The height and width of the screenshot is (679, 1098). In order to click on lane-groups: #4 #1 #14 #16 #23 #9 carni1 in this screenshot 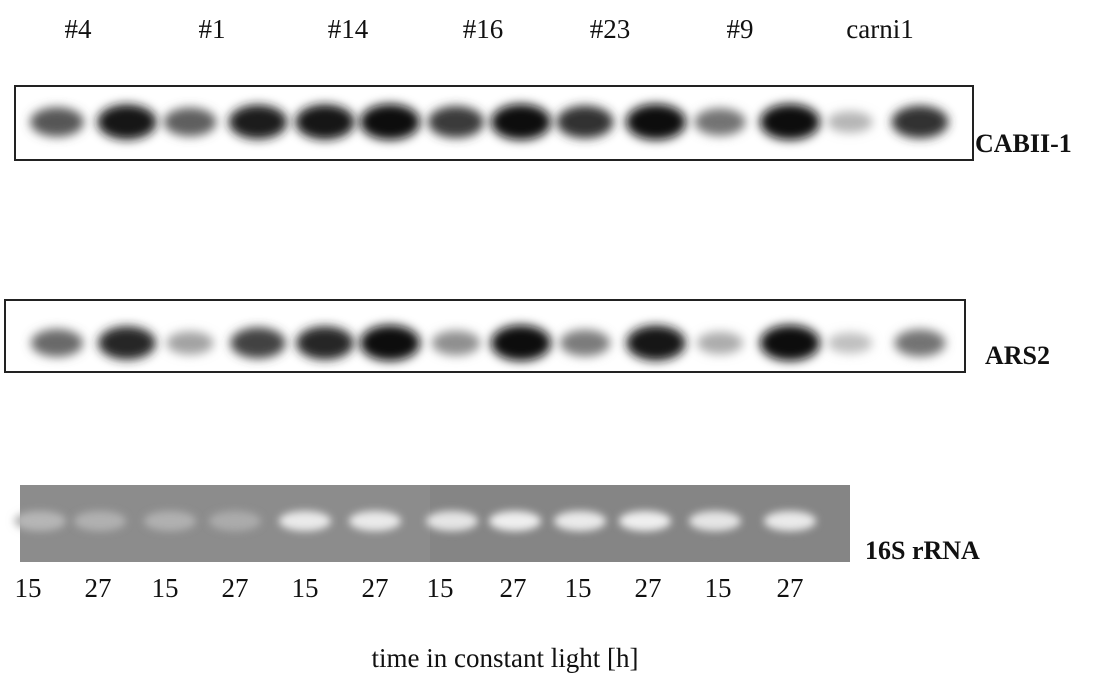, I will do `click(489, 29)`.